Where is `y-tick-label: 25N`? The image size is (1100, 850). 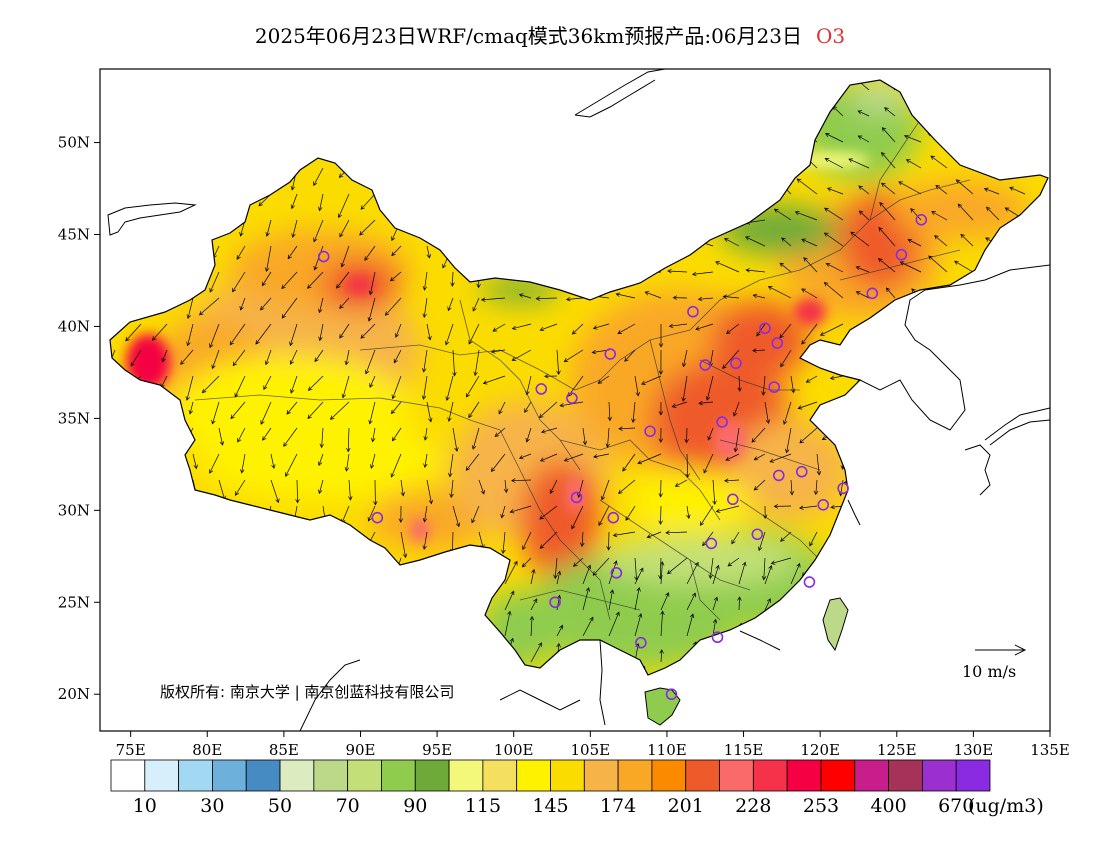
y-tick-label: 25N is located at coordinates (74, 602).